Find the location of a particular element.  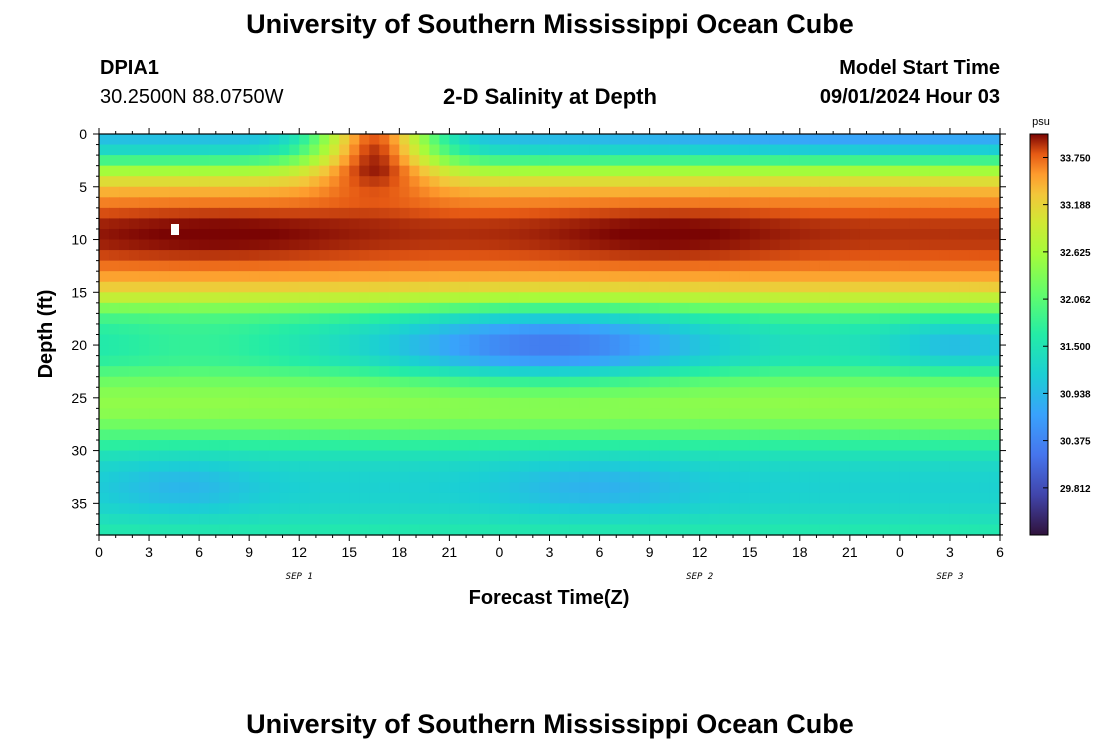

x-tick-label: 12 is located at coordinates (700, 552).